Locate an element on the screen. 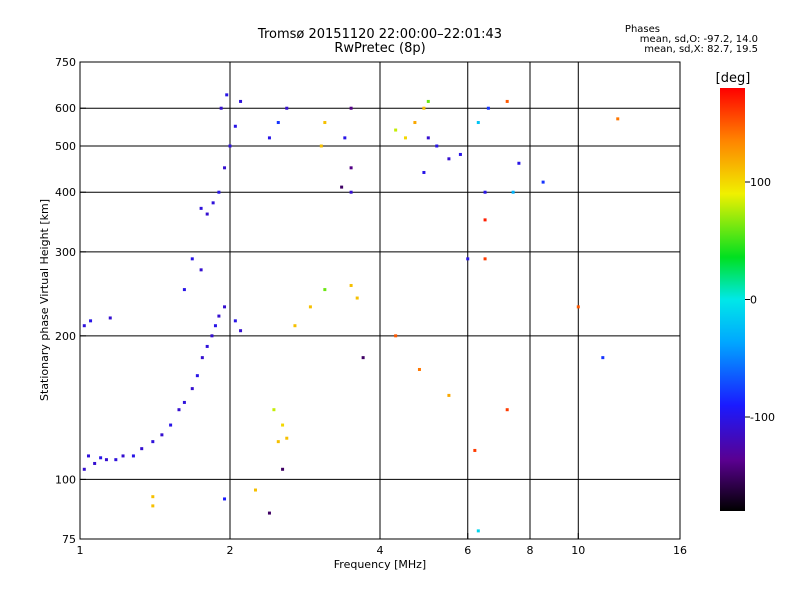  phases-mean-o: mean, sd,O: -97.2, 14.0 is located at coordinates (698, 39).